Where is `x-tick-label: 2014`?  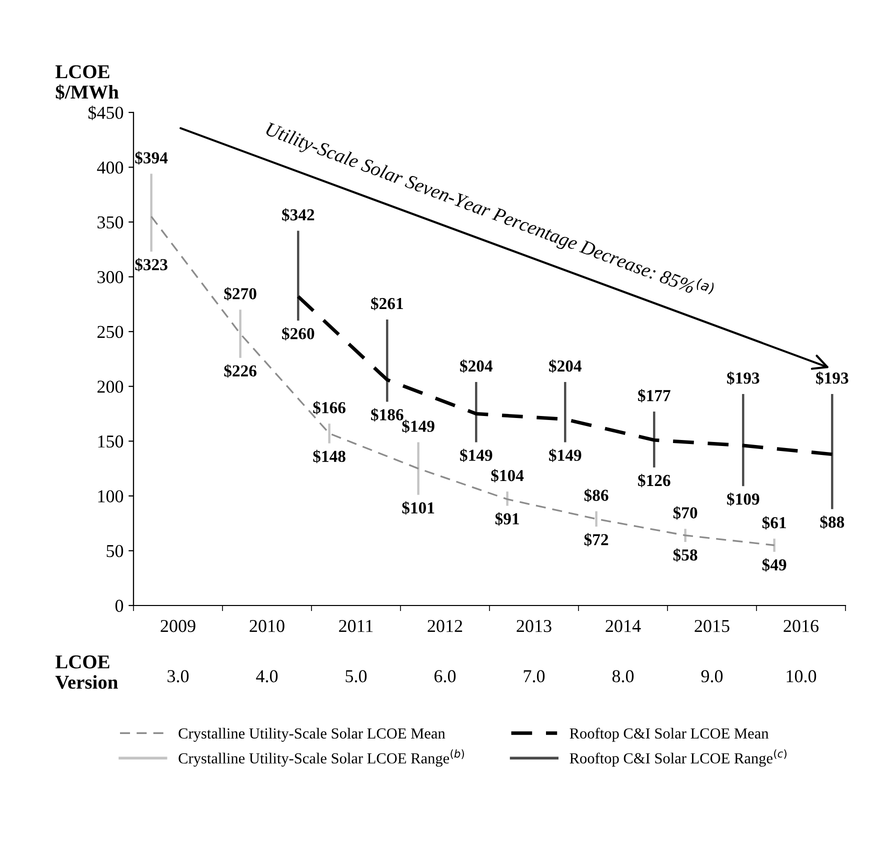
x-tick-label: 2014 is located at coordinates (623, 626).